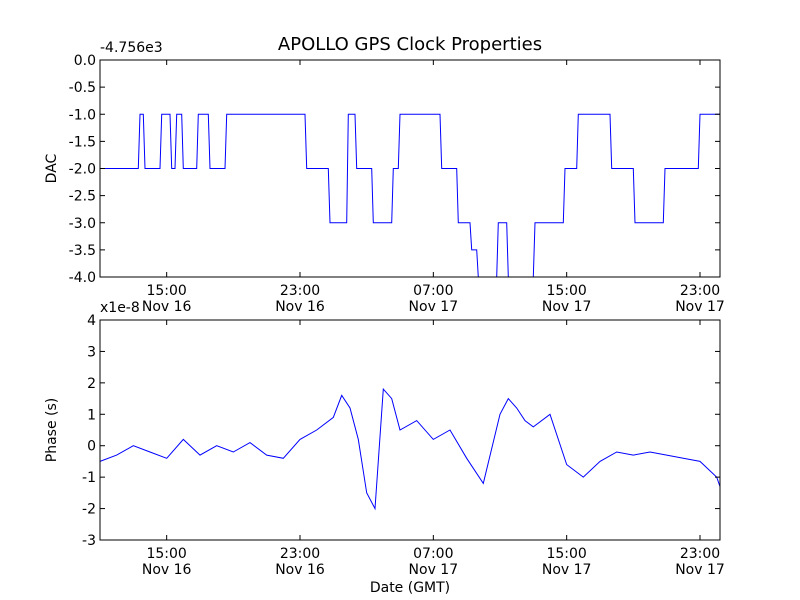  I want to click on dac-ytick-label: -3.0, so click(82, 224).